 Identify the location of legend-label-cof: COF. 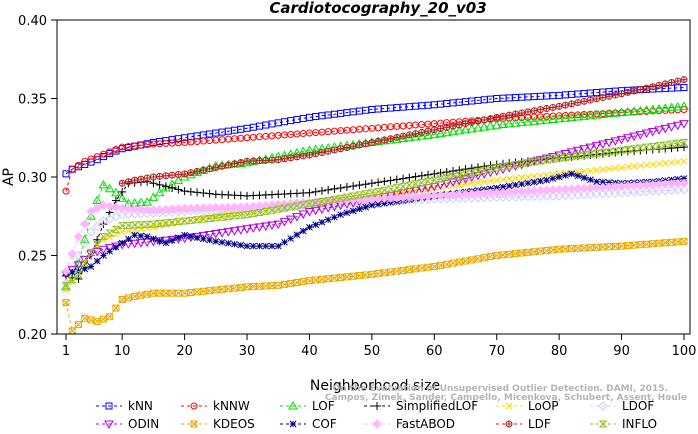
(324, 424).